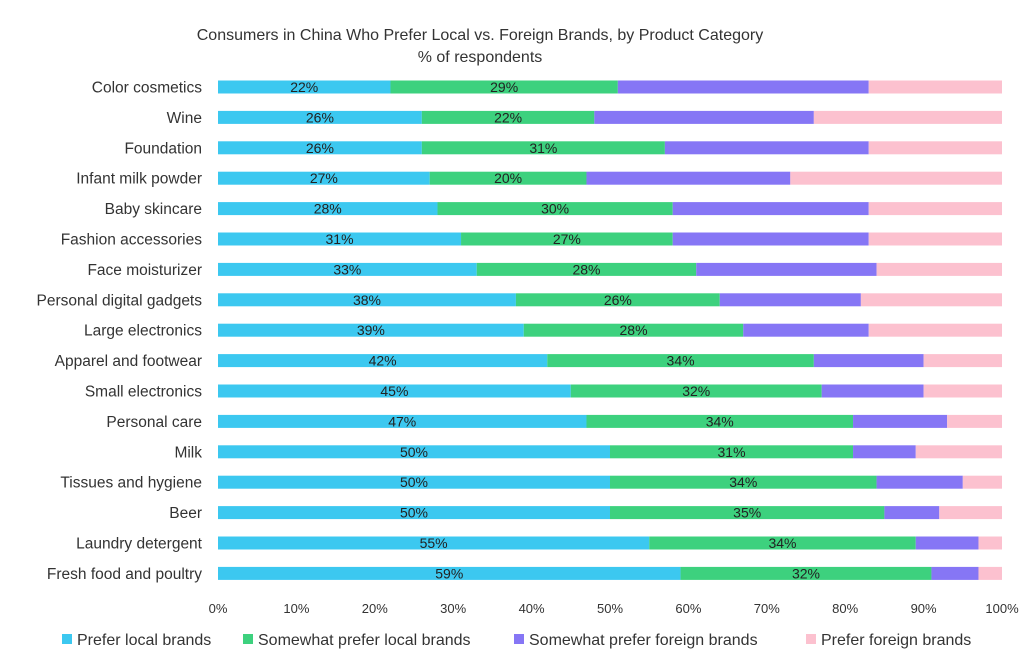 This screenshot has height=660, width=1029. I want to click on category-label: Tissues and hygiene, so click(131, 483).